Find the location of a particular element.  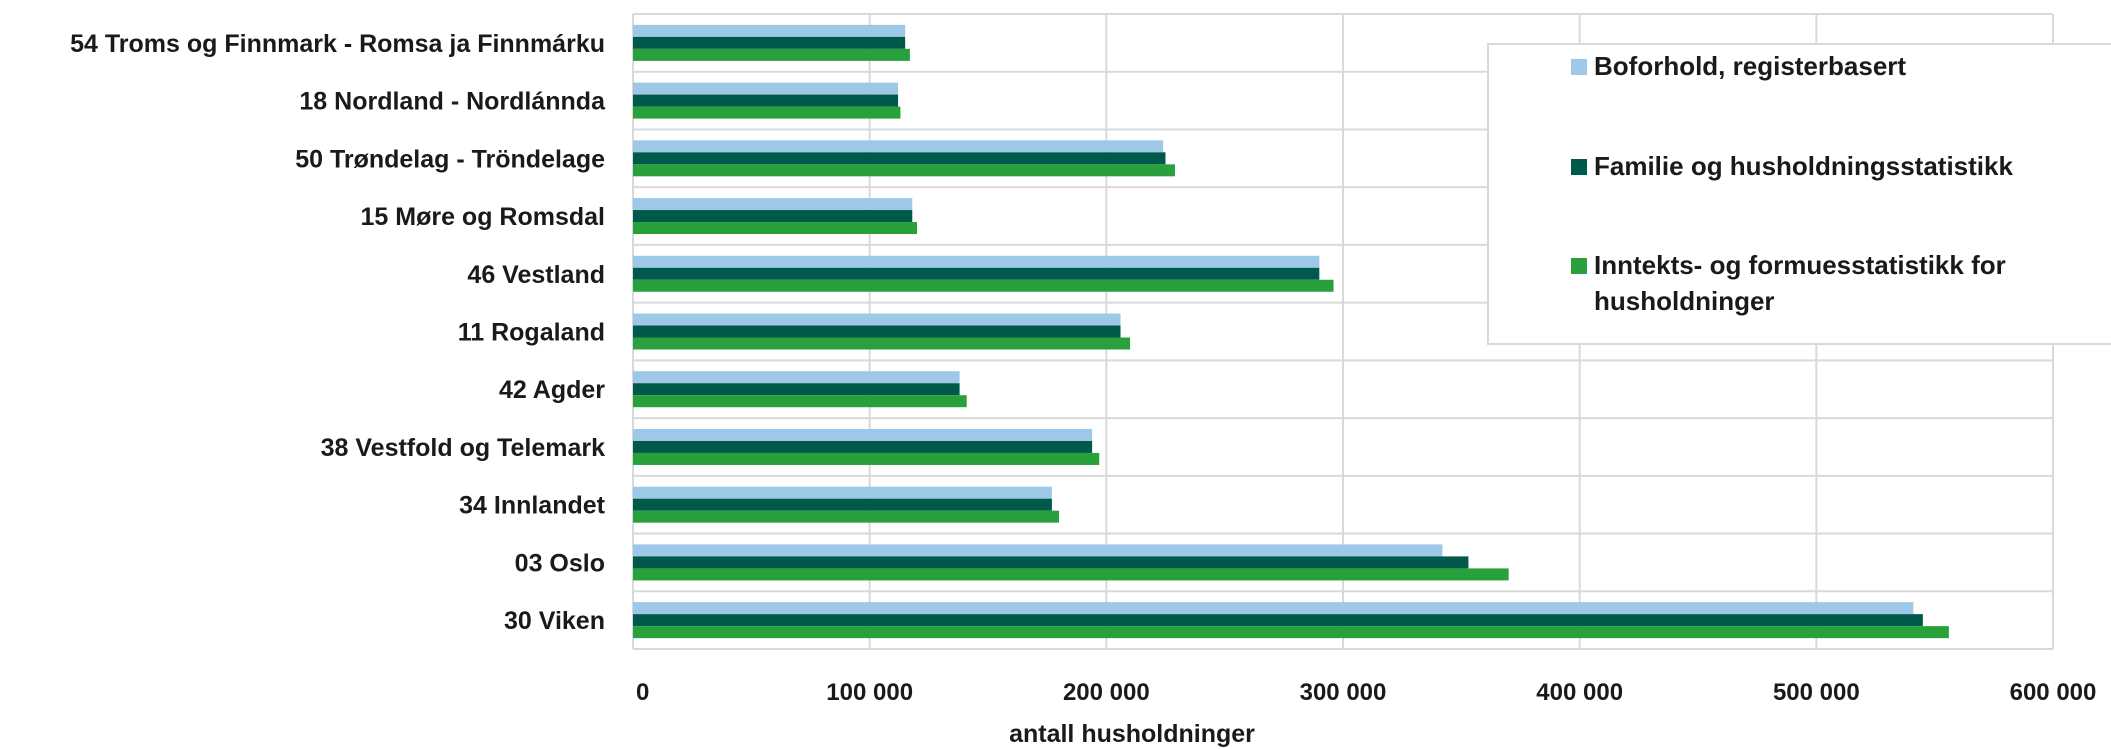

category-label: 38 Vestfold og Telemark is located at coordinates (463, 448).